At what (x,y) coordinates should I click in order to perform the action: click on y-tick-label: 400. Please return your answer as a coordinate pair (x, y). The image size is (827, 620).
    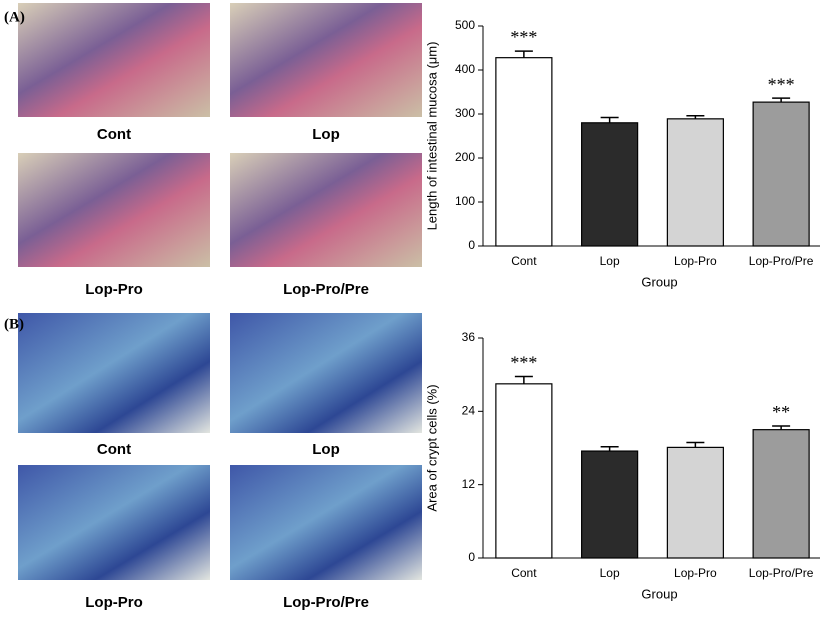
    Looking at the image, I should click on (465, 69).